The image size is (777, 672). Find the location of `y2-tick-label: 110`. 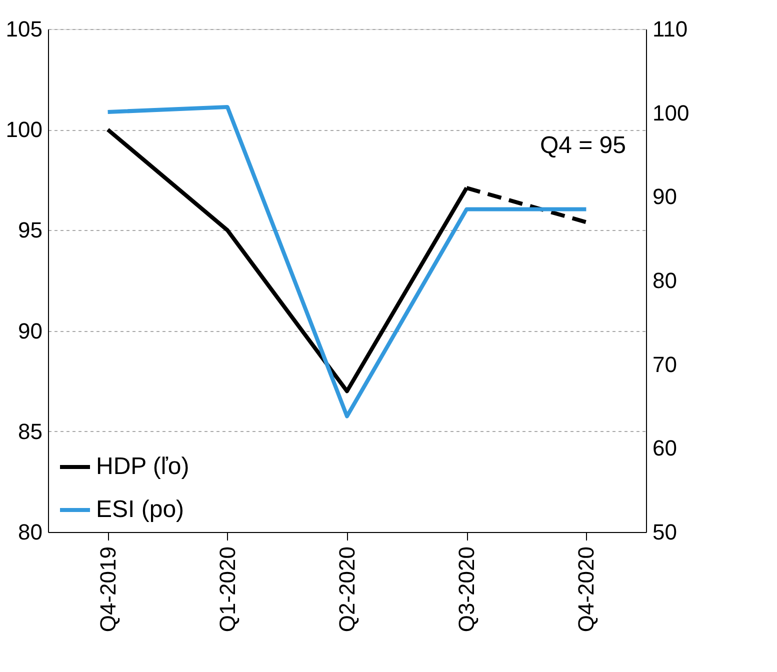

y2-tick-label: 110 is located at coordinates (670, 29).